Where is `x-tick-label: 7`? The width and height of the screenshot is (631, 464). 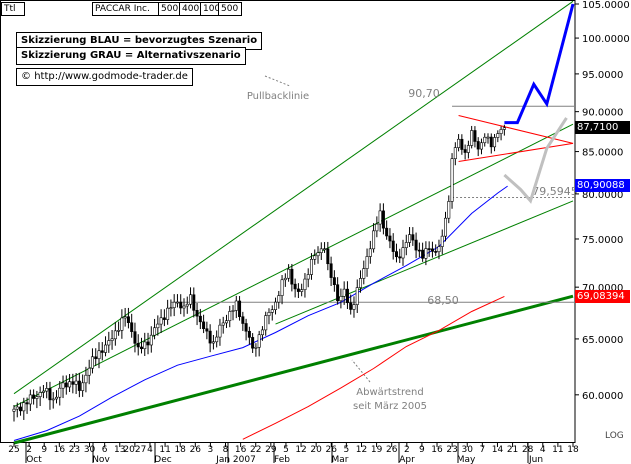 x-tick-label: 7 is located at coordinates (482, 450).